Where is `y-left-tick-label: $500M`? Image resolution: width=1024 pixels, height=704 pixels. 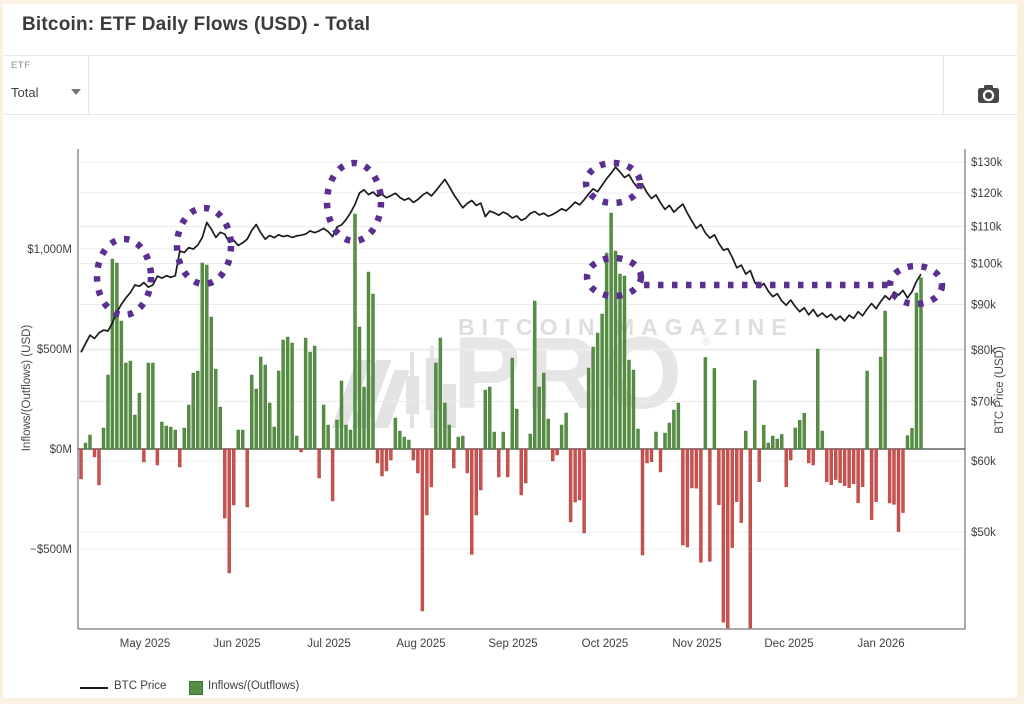 y-left-tick-label: $500M is located at coordinates (54, 350).